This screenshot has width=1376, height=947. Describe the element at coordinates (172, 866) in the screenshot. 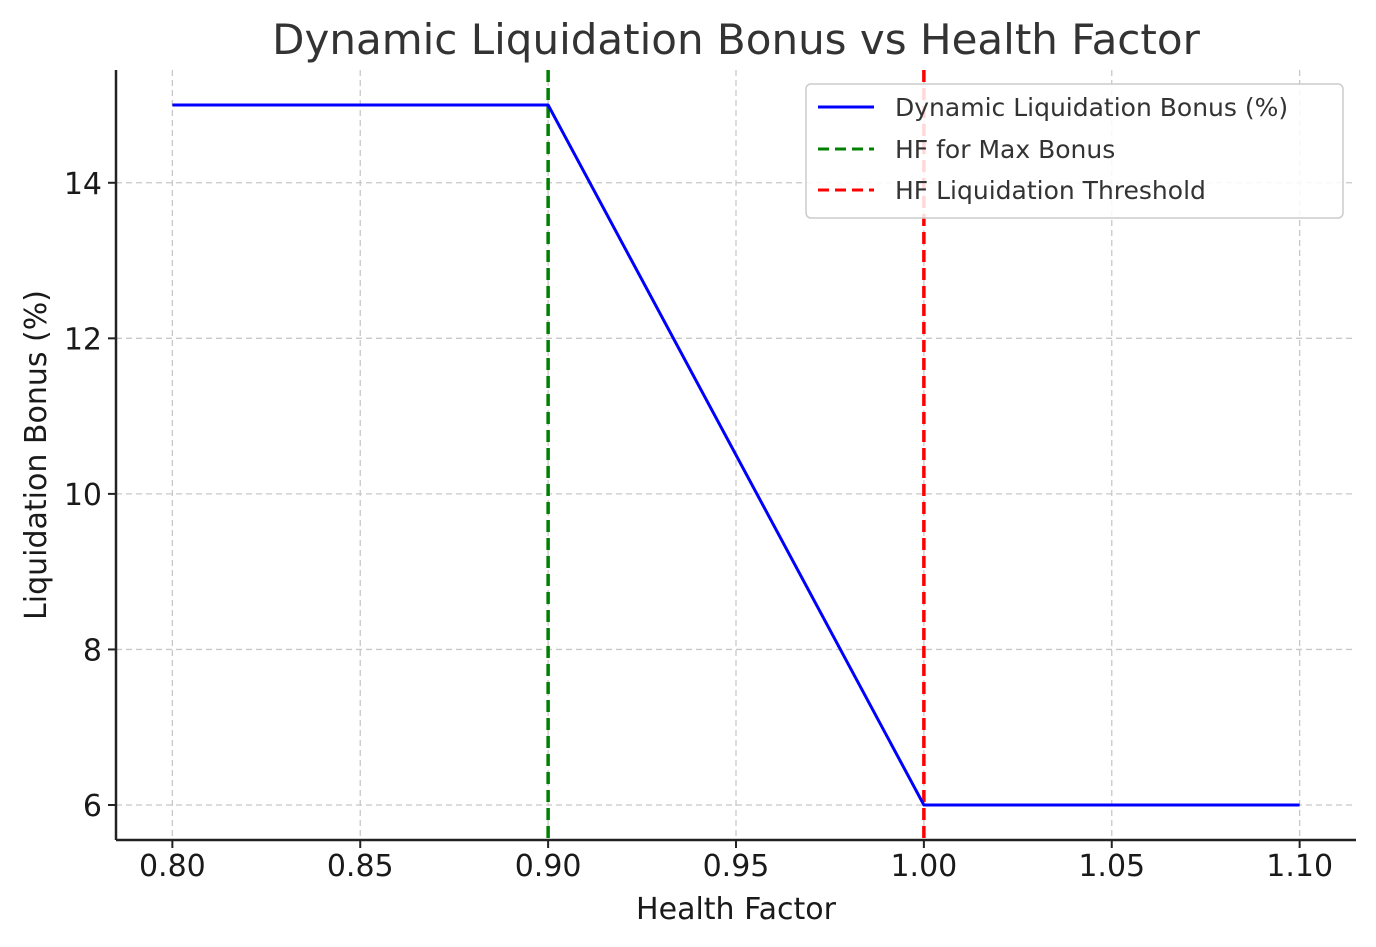

I see `x-tick-label: 0.80` at that location.